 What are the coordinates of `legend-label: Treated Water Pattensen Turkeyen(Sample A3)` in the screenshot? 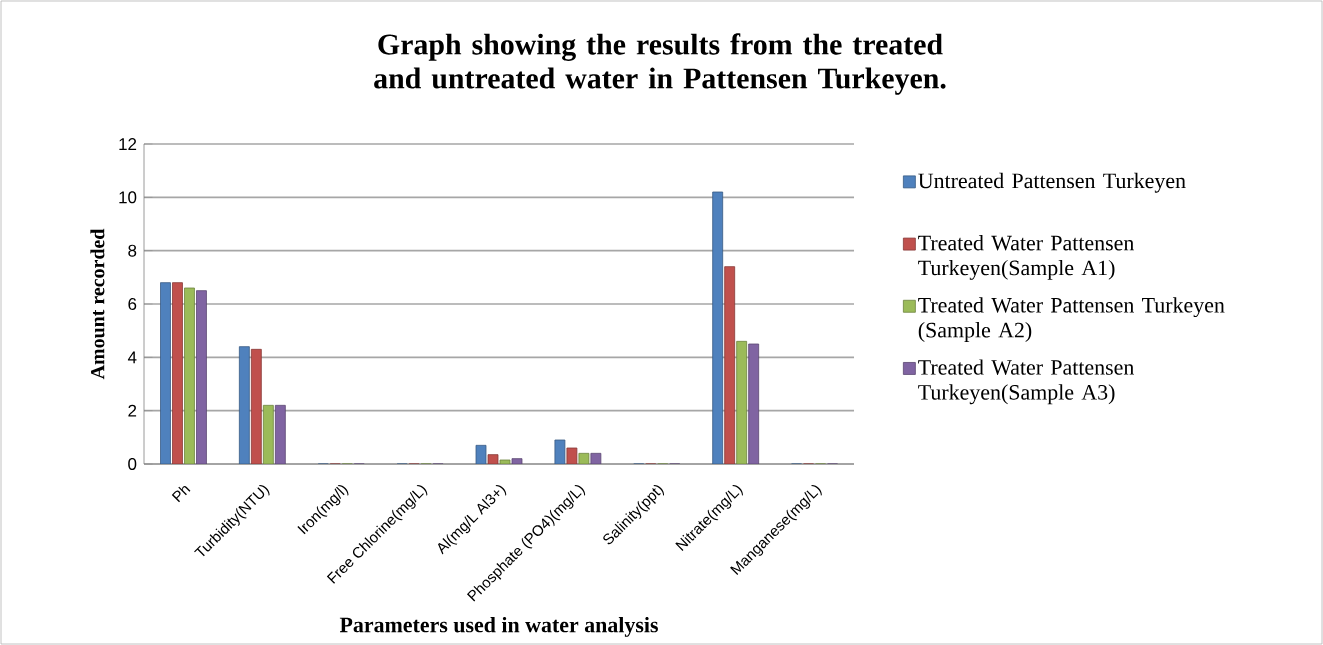 It's located at (1026, 382).